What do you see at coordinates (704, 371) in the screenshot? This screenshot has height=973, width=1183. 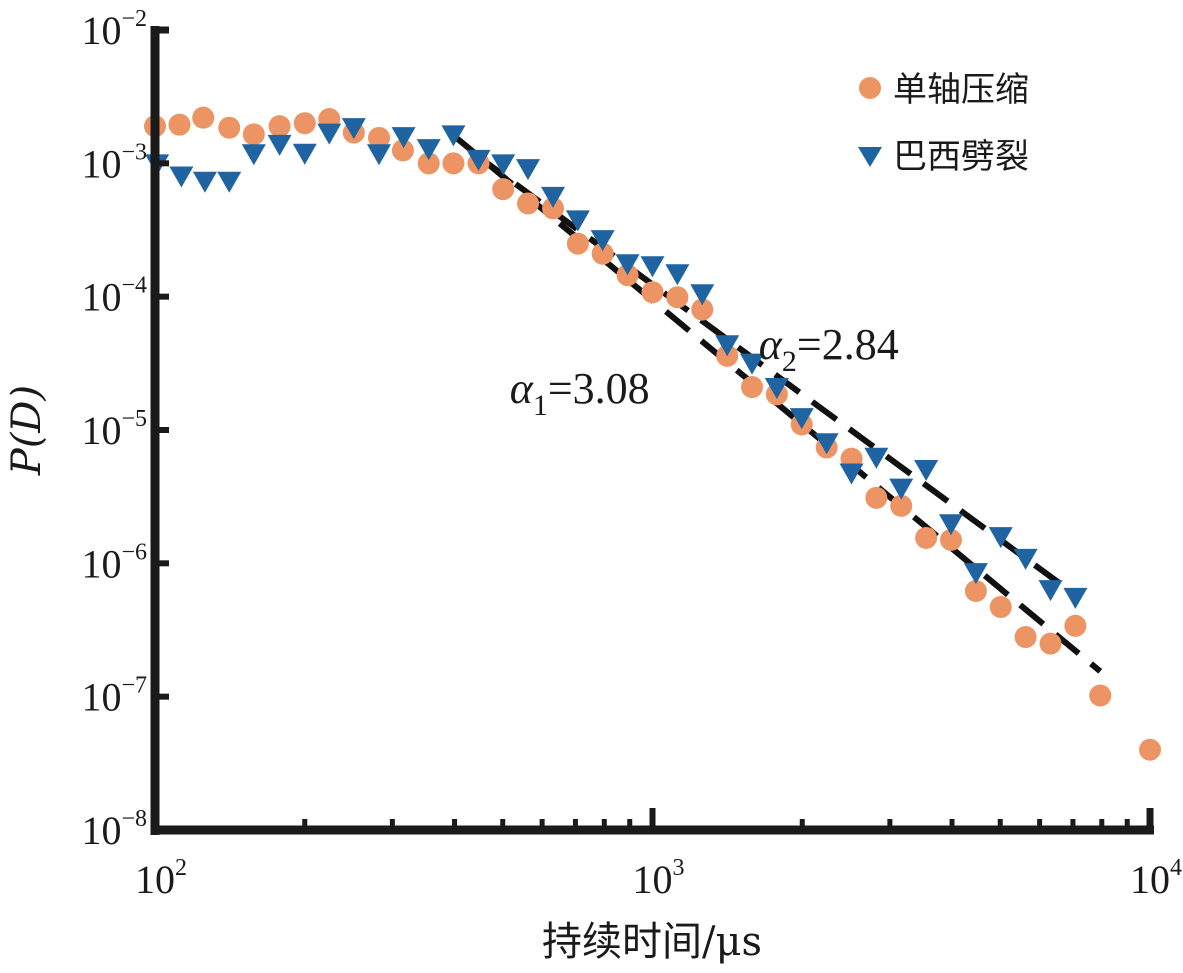 I see `annotations: α1=3.08 α2=2.84` at bounding box center [704, 371].